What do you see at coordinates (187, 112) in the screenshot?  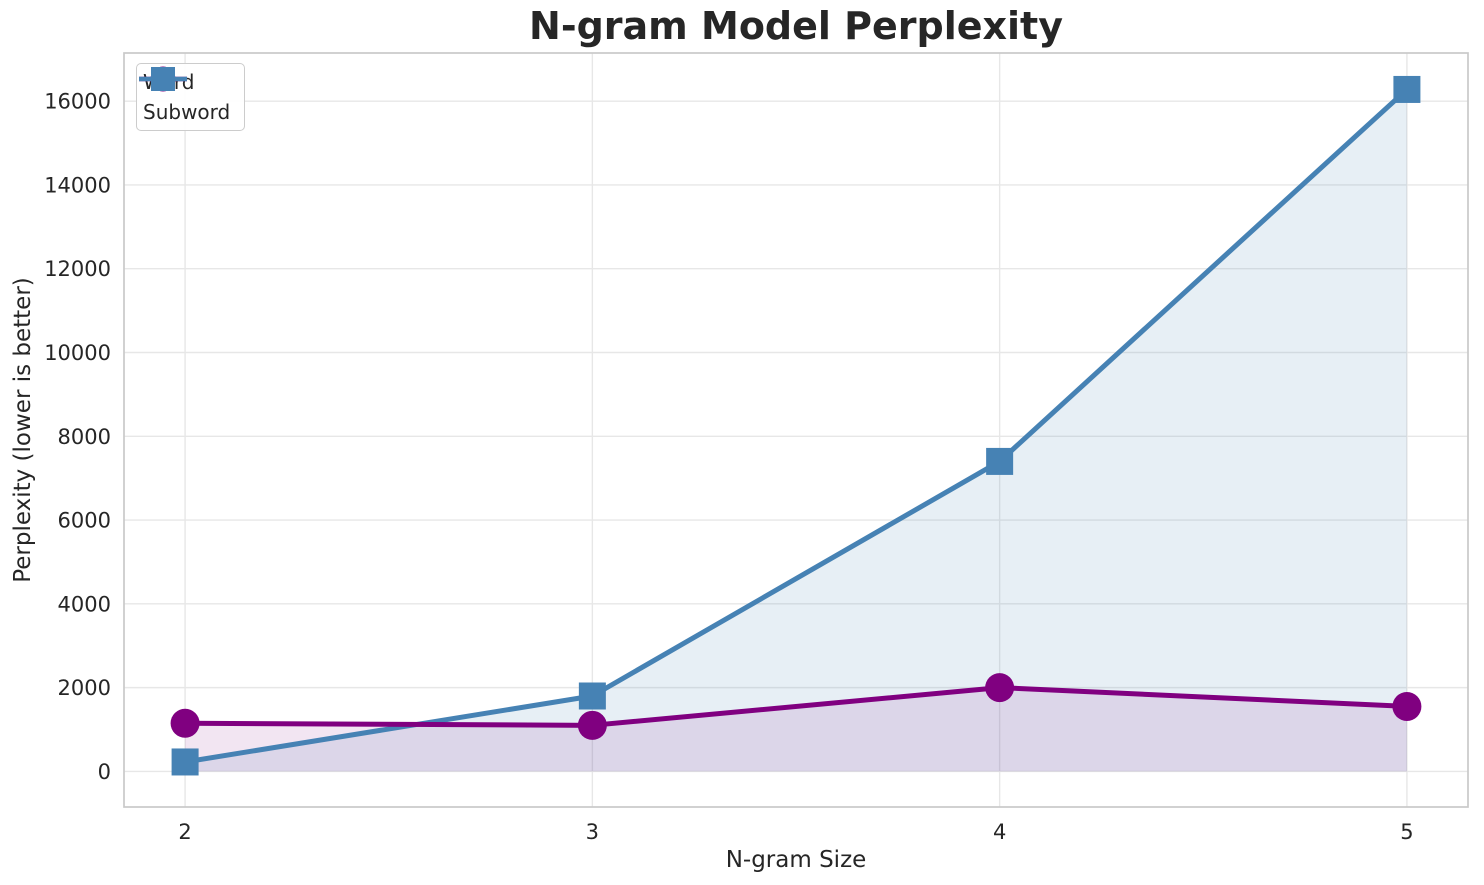 I see `legend-label-subword: Subword` at bounding box center [187, 112].